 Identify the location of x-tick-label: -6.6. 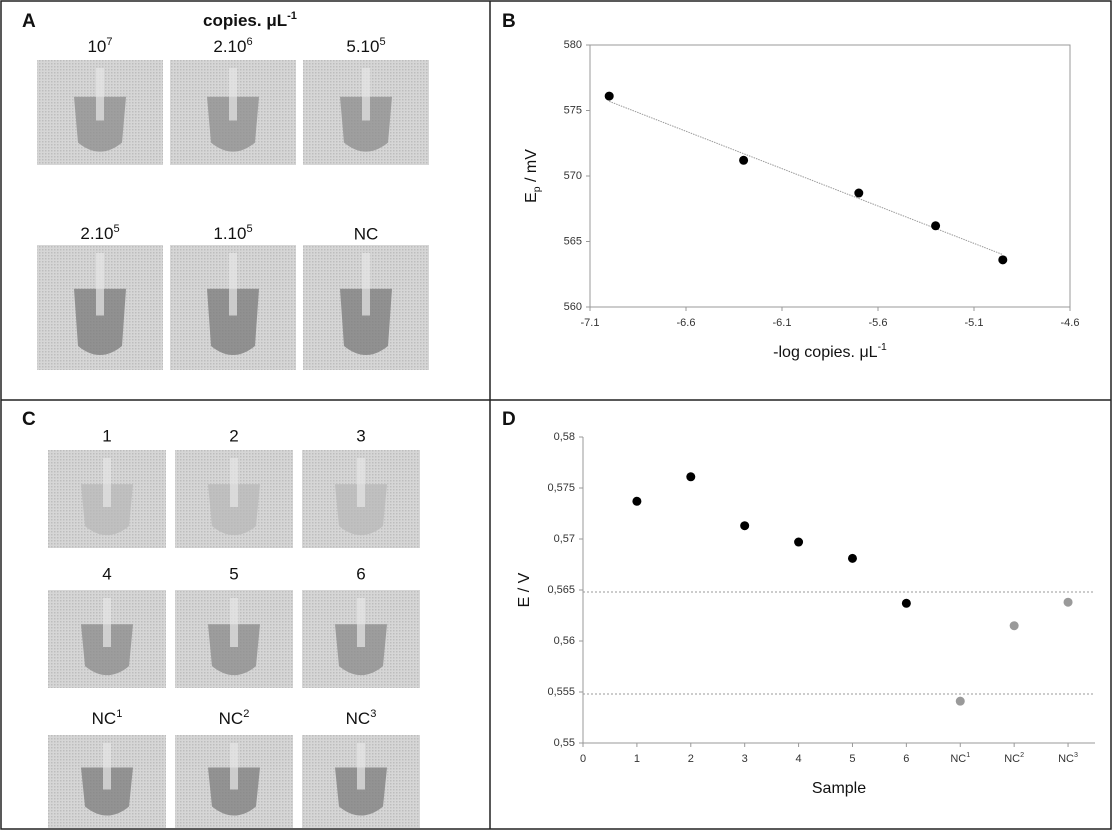
(686, 323).